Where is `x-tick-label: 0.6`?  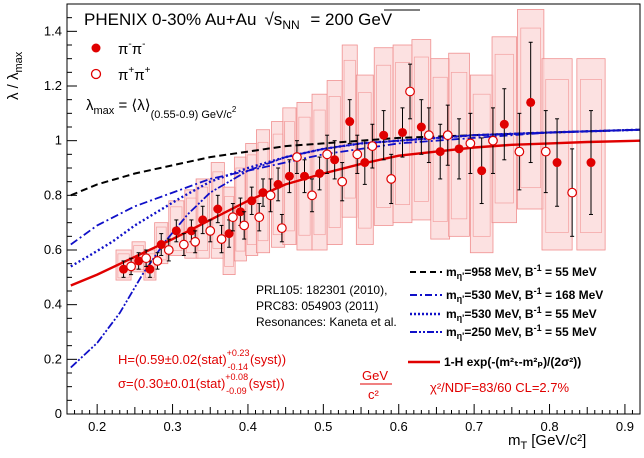 x-tick-label: 0.6 is located at coordinates (399, 426).